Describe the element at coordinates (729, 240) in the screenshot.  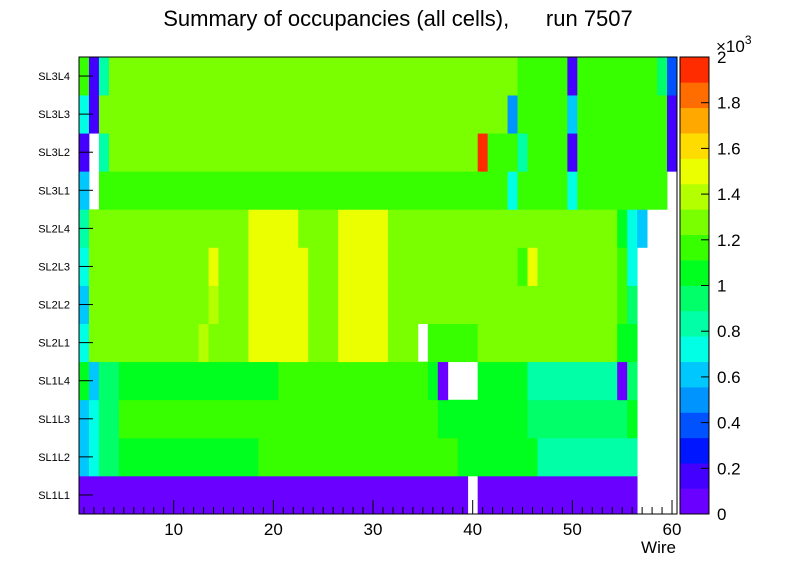
I see `color-scale-label: 1.2` at that location.